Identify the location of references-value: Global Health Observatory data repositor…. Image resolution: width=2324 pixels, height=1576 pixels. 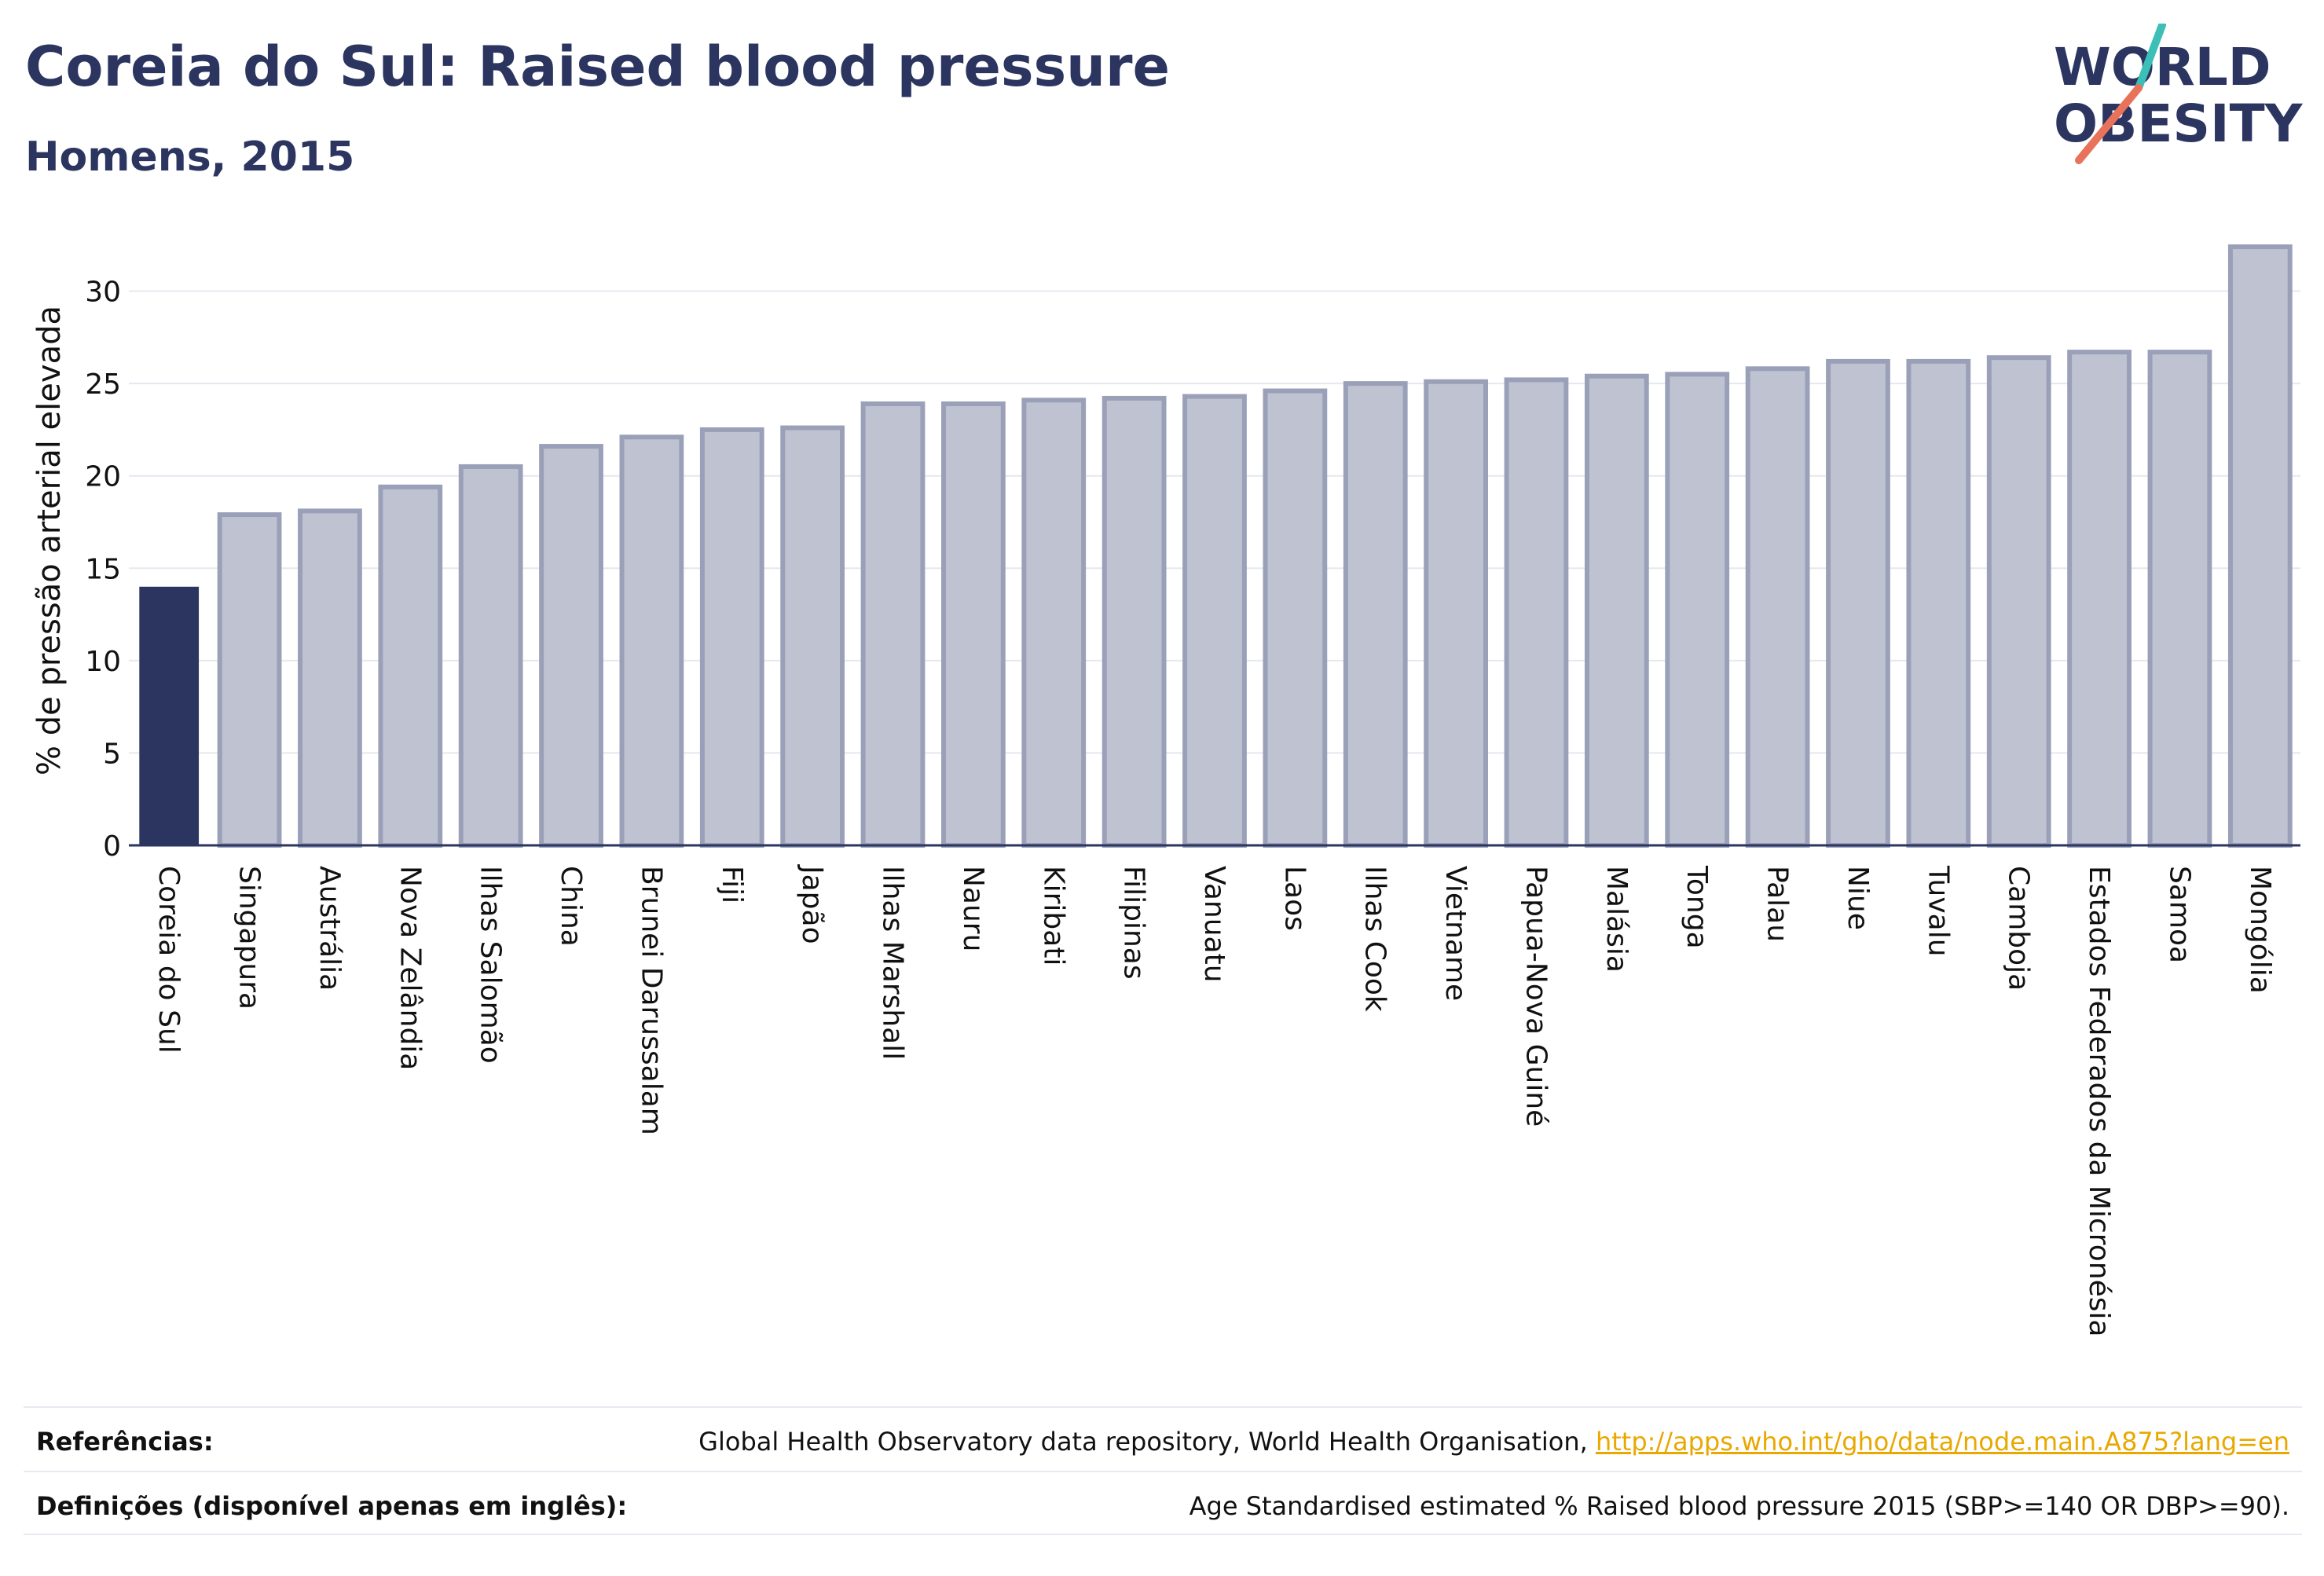
(1493, 1442).